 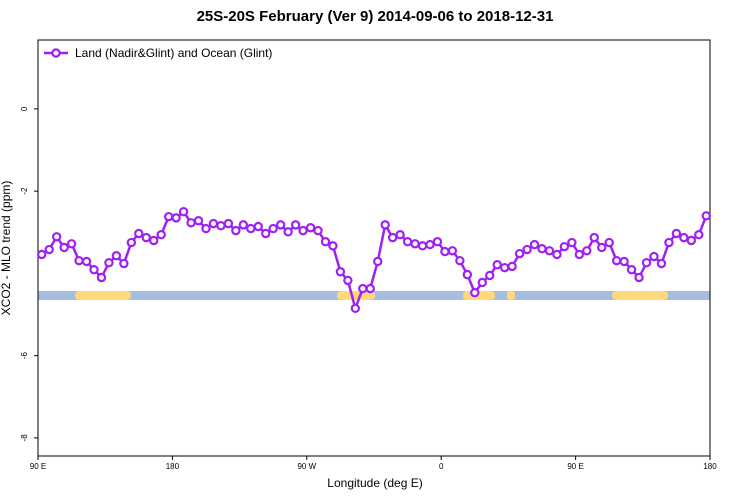 I want to click on y-tick-label: -8, so click(x=24, y=438).